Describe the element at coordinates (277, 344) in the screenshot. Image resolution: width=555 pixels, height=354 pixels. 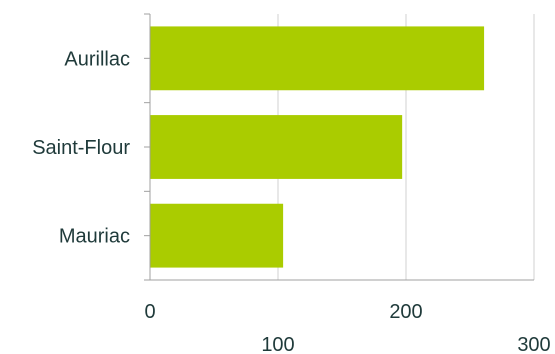
I see `x-tick-label-100: 100` at that location.